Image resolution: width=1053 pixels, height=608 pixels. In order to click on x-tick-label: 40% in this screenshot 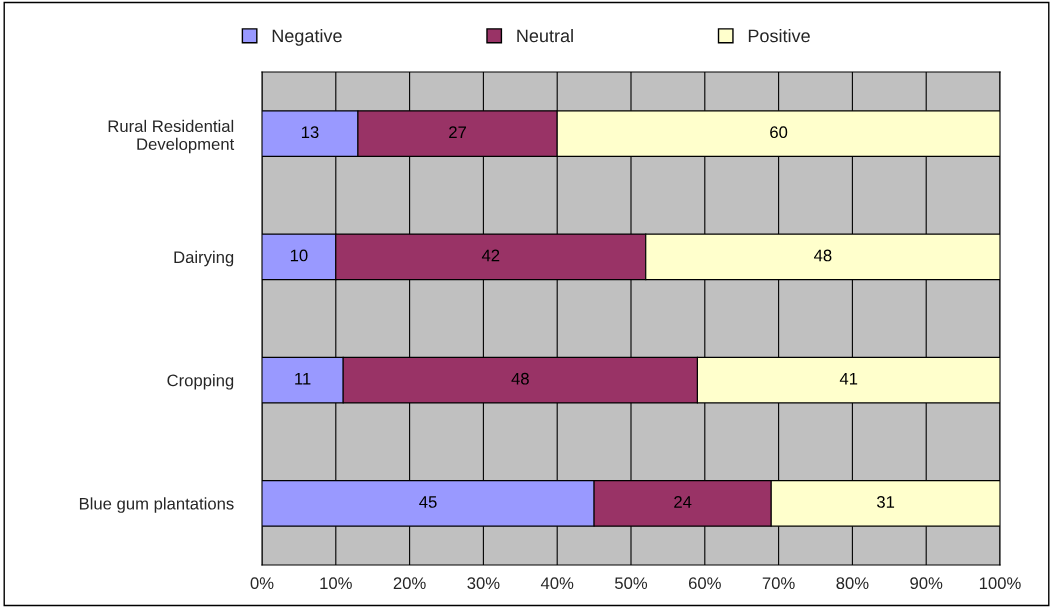, I will do `click(557, 583)`.